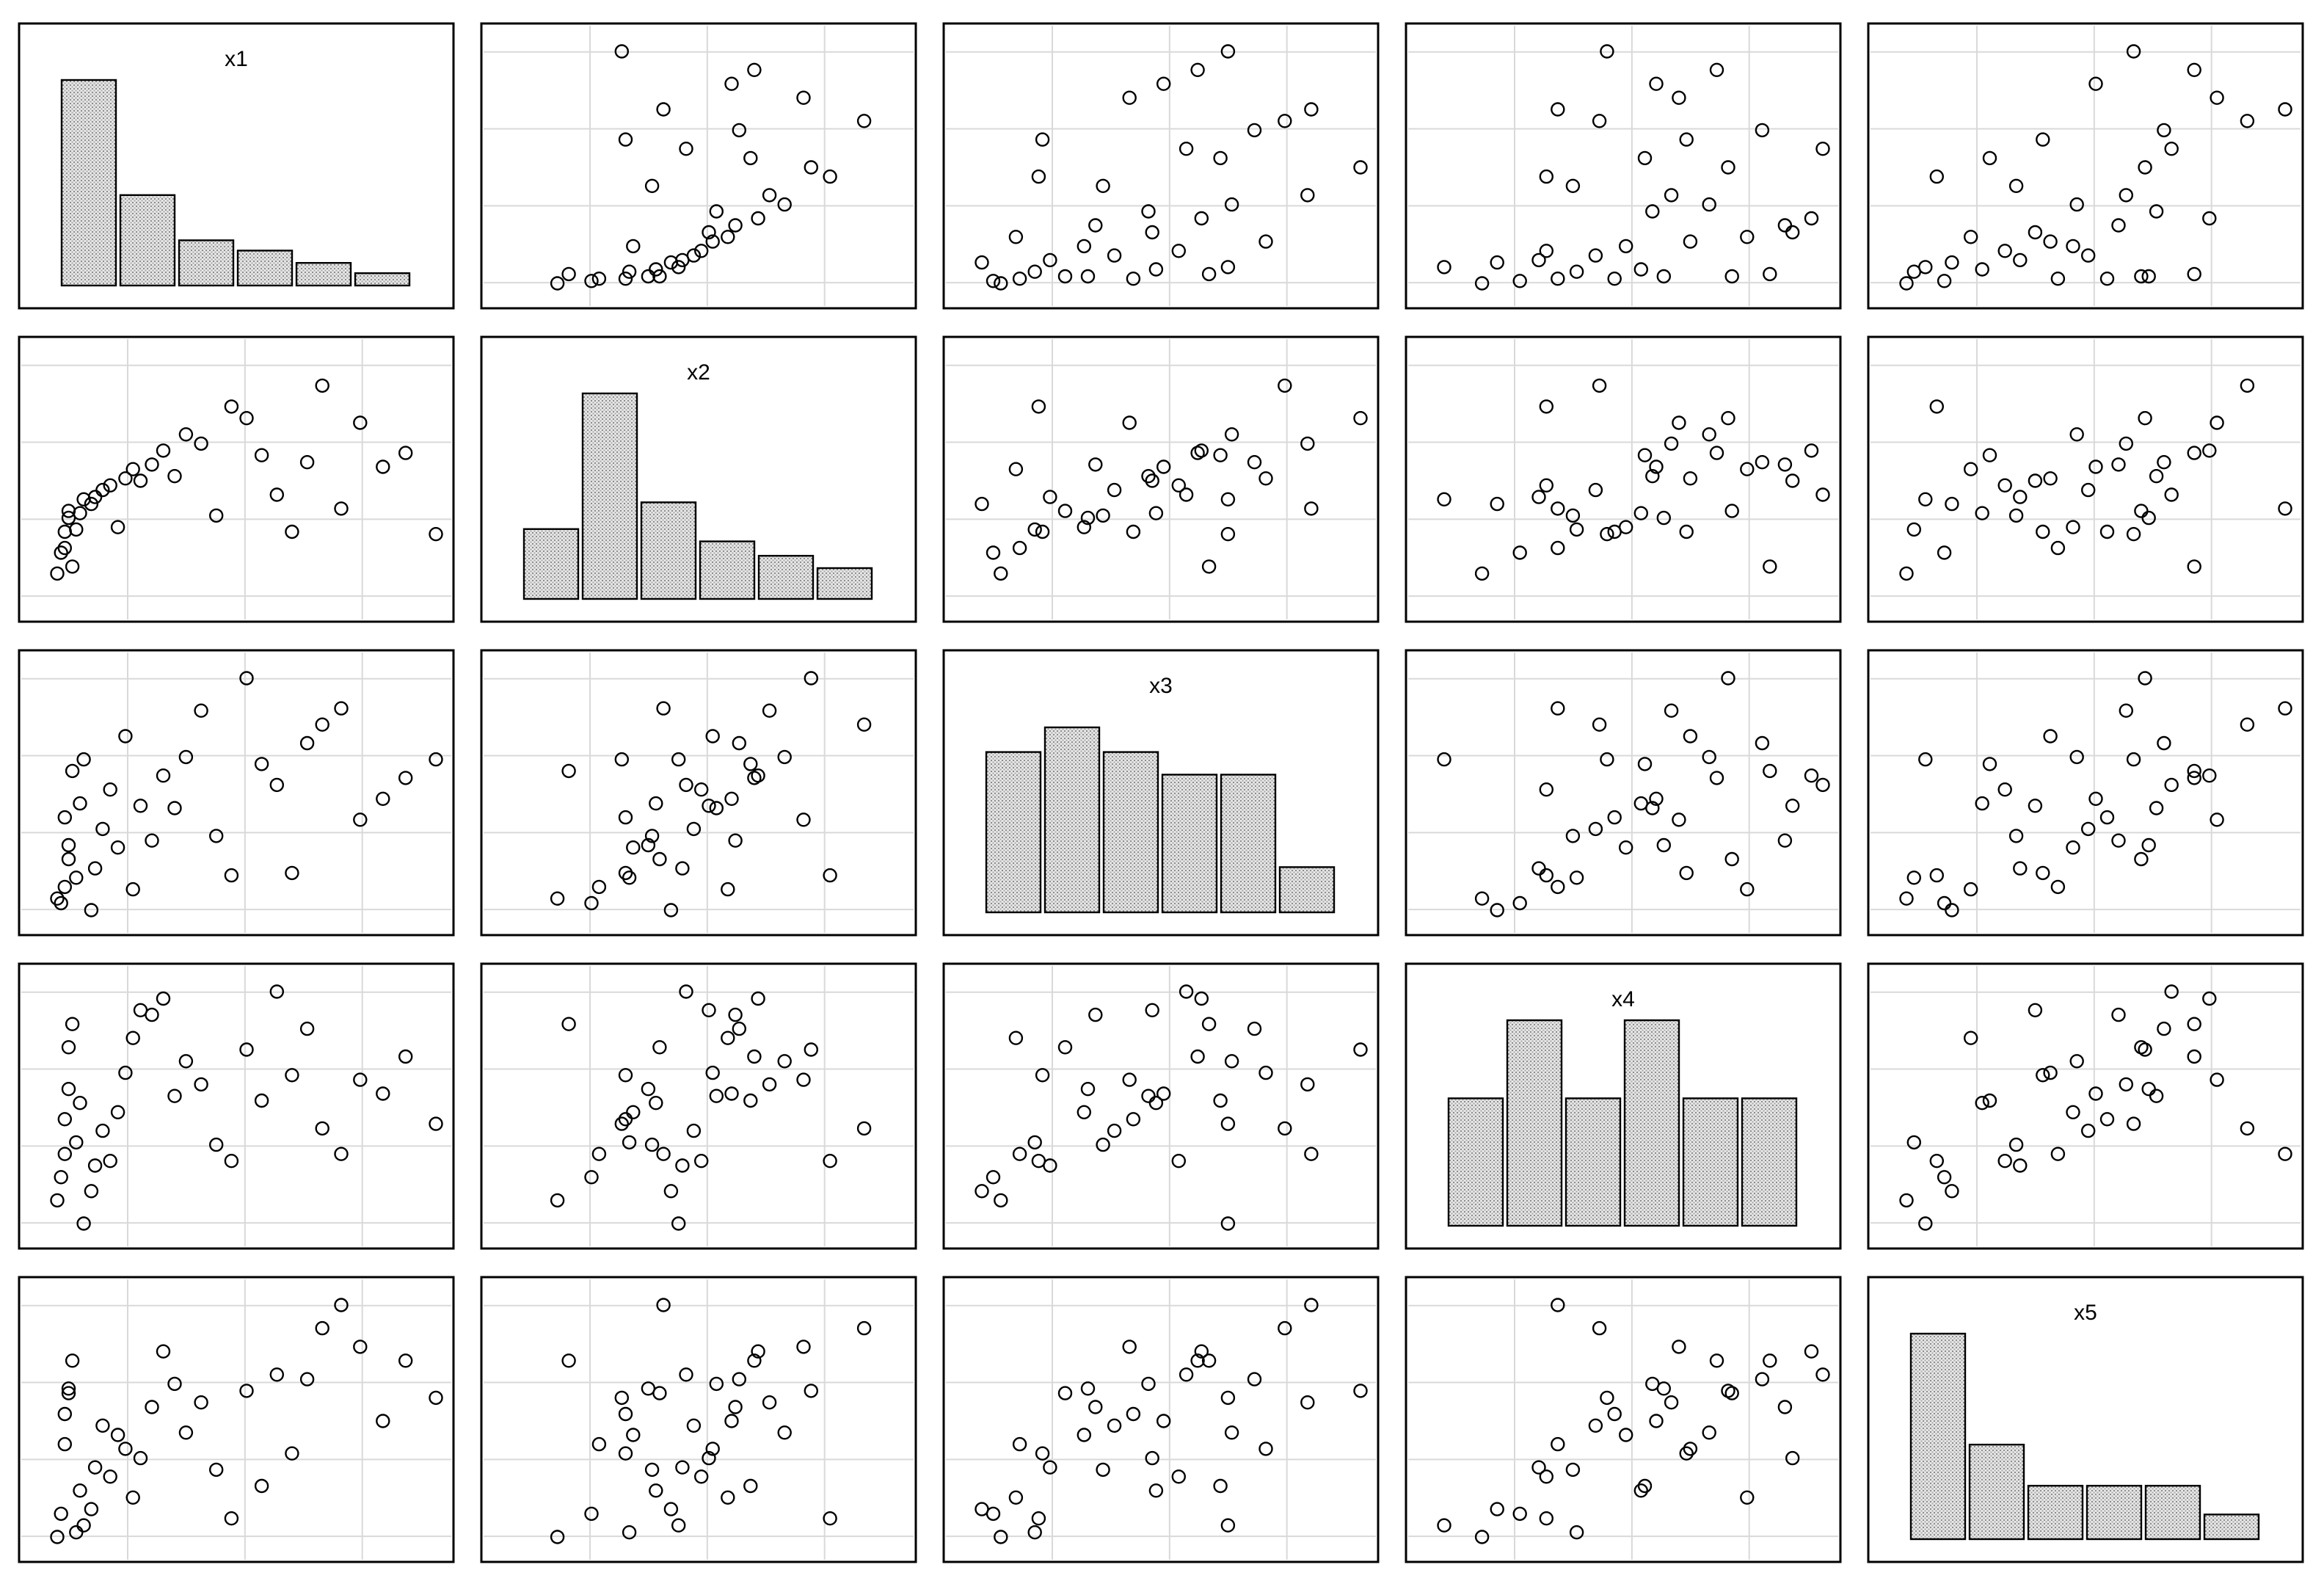 The width and height of the screenshot is (2324, 1581). What do you see at coordinates (2085, 166) in the screenshot?
I see `panel-x1-vs-x5` at bounding box center [2085, 166].